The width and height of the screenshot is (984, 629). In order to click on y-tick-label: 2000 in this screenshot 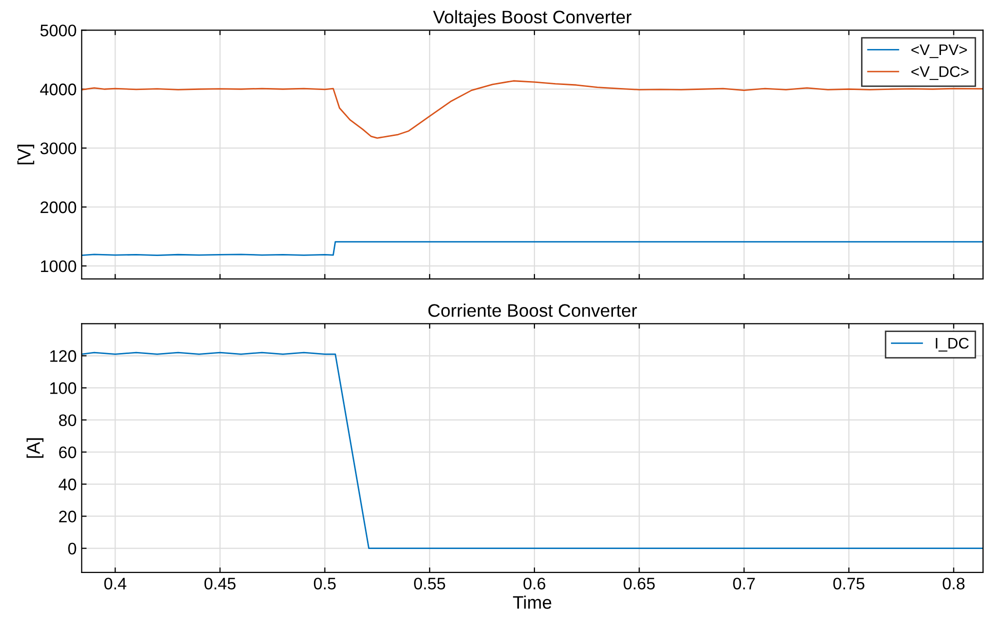, I will do `click(58, 207)`.